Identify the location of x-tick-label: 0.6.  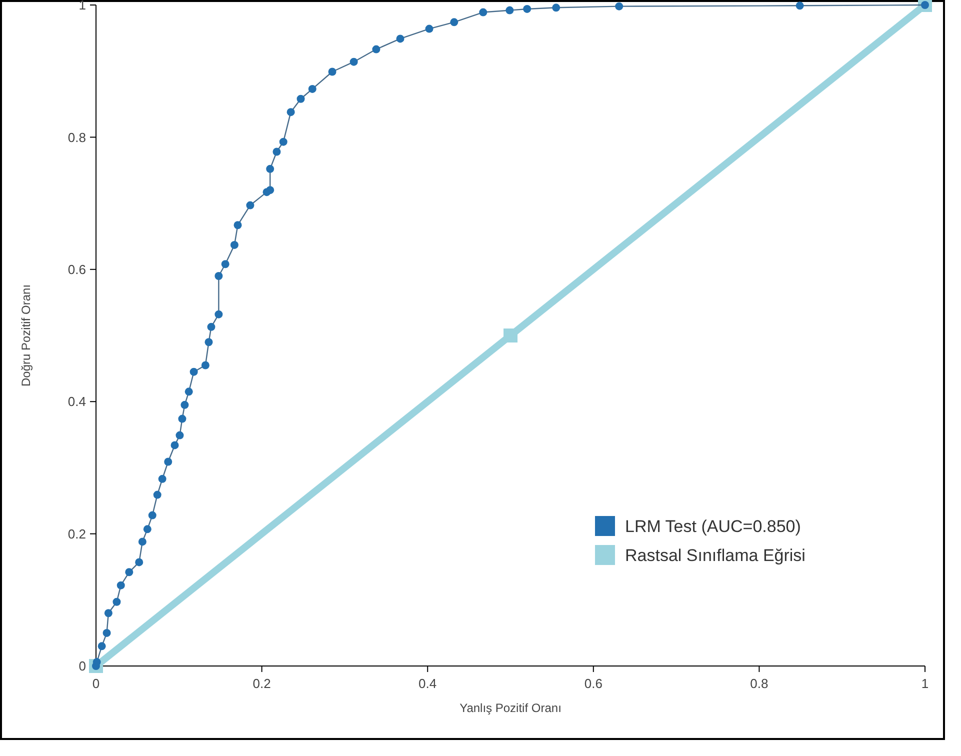
(593, 683).